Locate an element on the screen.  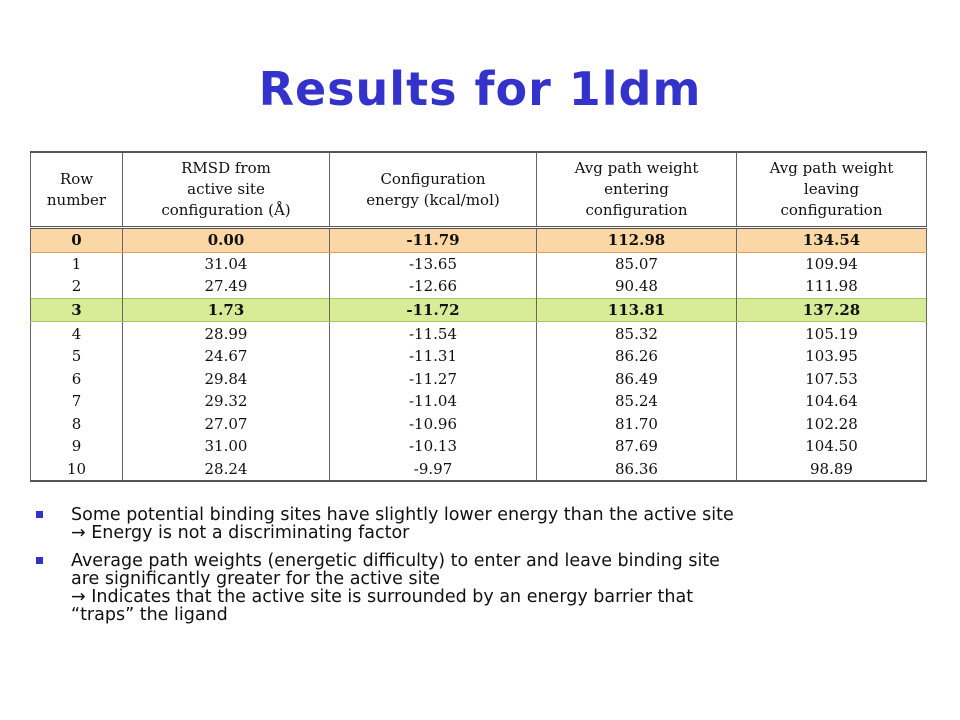
table-cell: -9.97 is located at coordinates (433, 469).